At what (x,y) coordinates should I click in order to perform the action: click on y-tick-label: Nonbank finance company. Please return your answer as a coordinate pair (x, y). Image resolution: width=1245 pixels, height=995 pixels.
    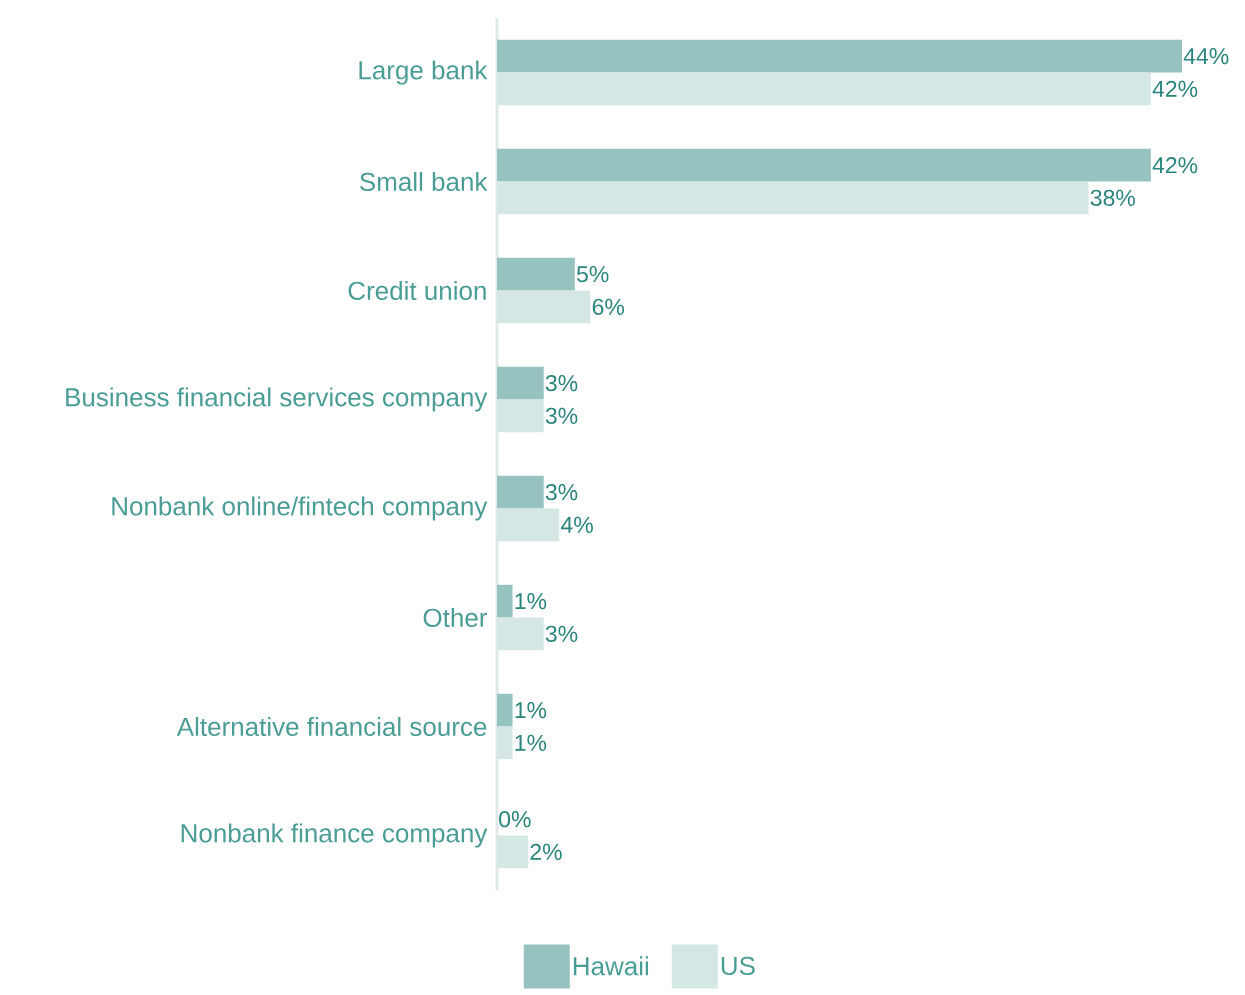
    Looking at the image, I should click on (334, 835).